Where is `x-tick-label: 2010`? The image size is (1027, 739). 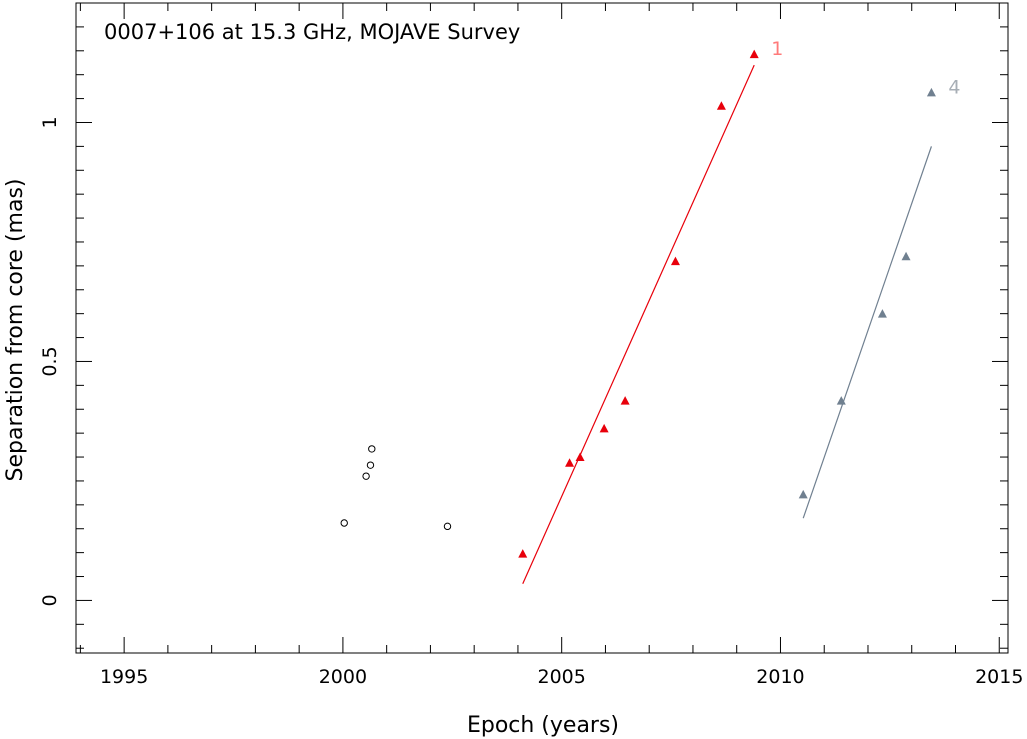 x-tick-label: 2010 is located at coordinates (780, 677).